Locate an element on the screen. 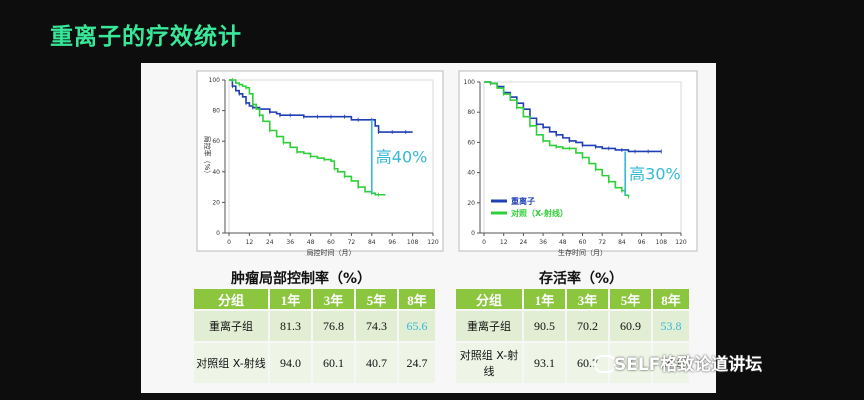 This screenshot has width=864, height=400. slide-title: 重离子的疗效统计 is located at coordinates (146, 37).